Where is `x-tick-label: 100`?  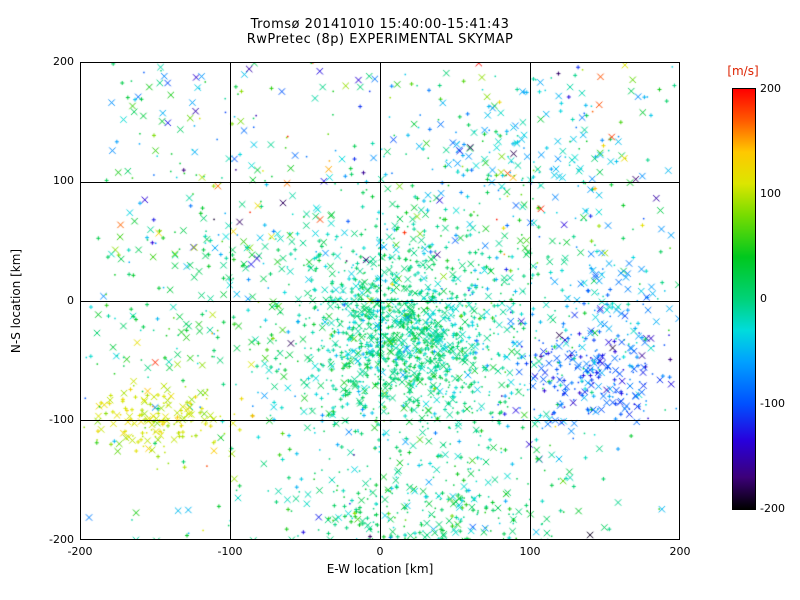 x-tick-label: 100 is located at coordinates (530, 551).